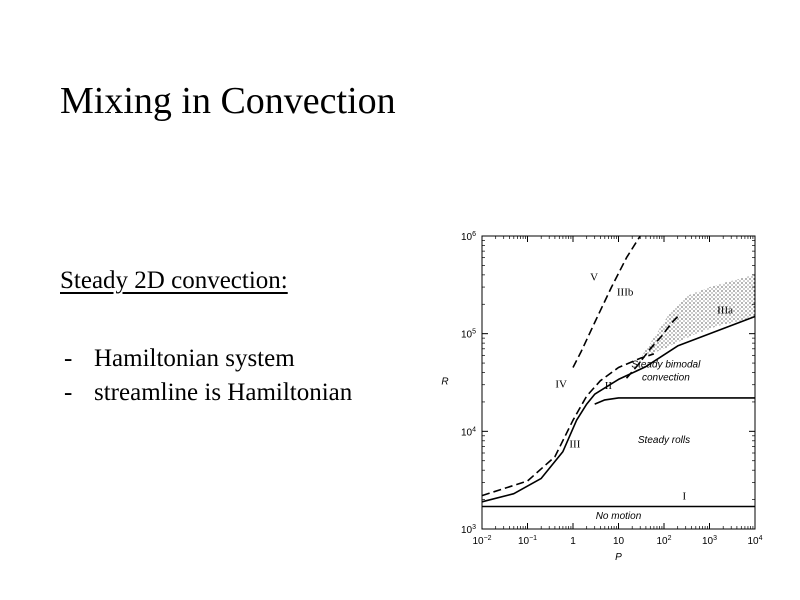 This screenshot has width=800, height=600. Describe the element at coordinates (619, 541) in the screenshot. I see `x-tick-label: 10` at that location.